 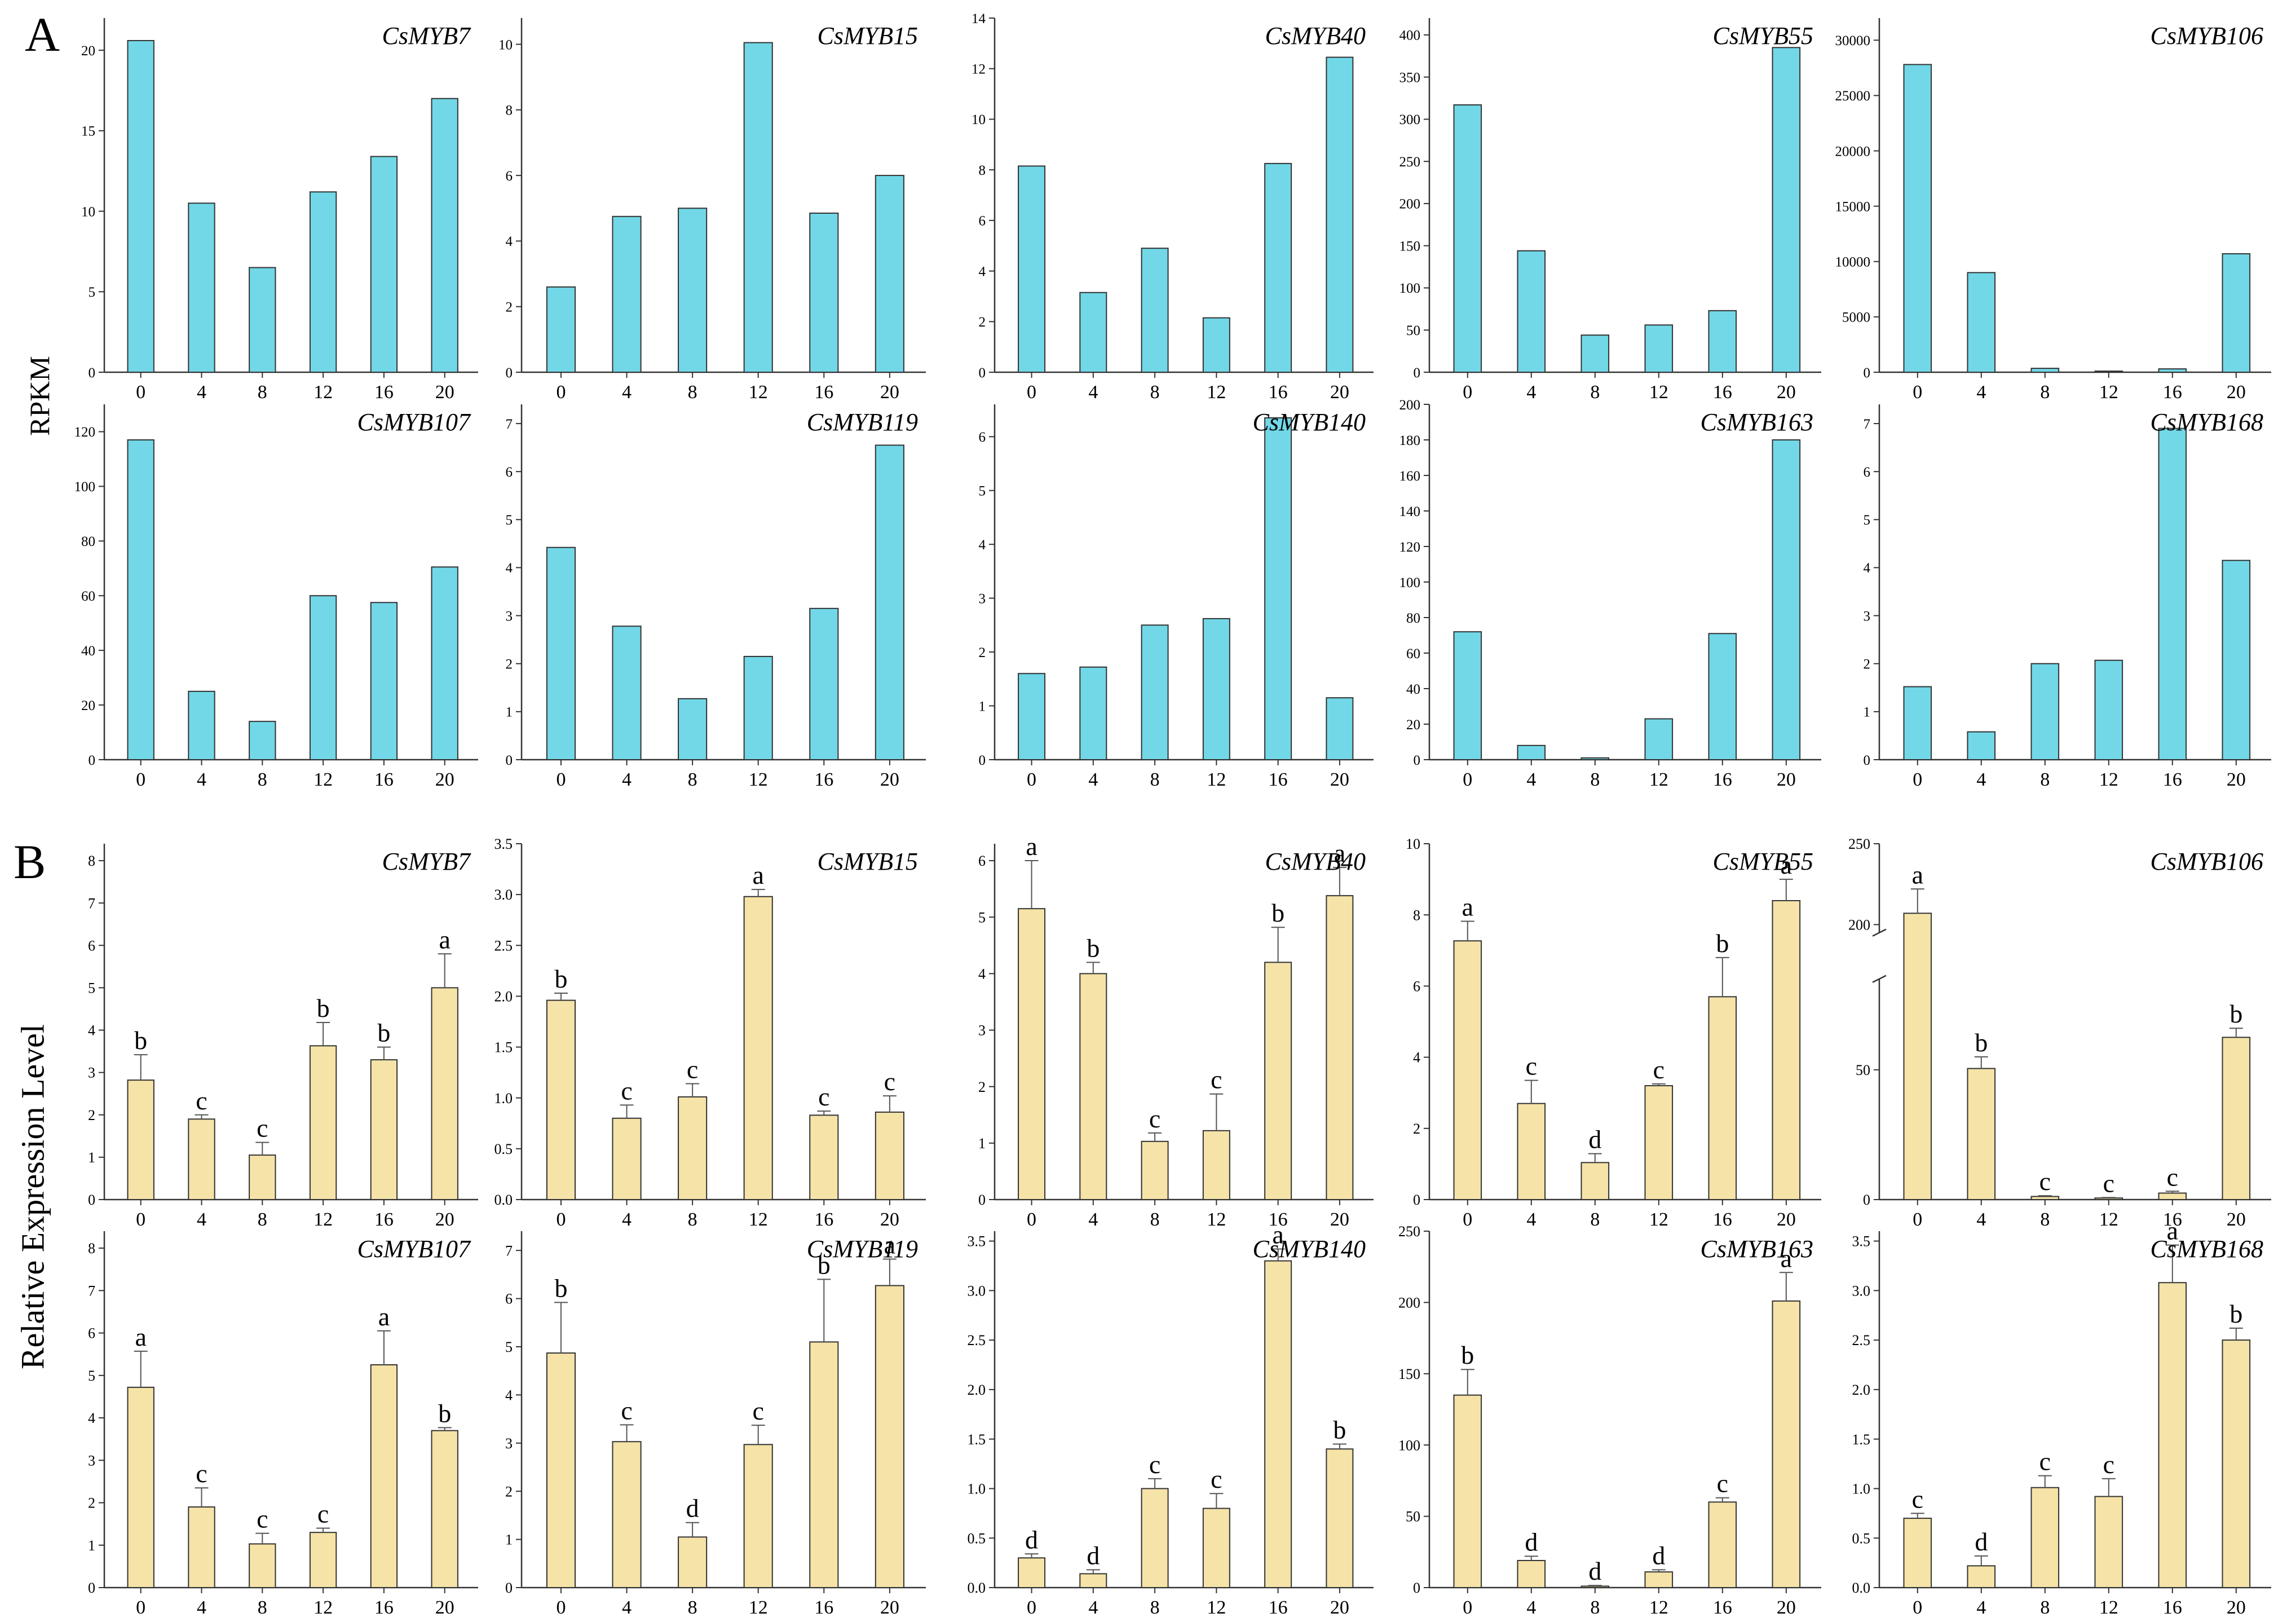 What do you see at coordinates (2045, 1219) in the screenshot?
I see `x-tick-label-b-csmyb106: 8` at bounding box center [2045, 1219].